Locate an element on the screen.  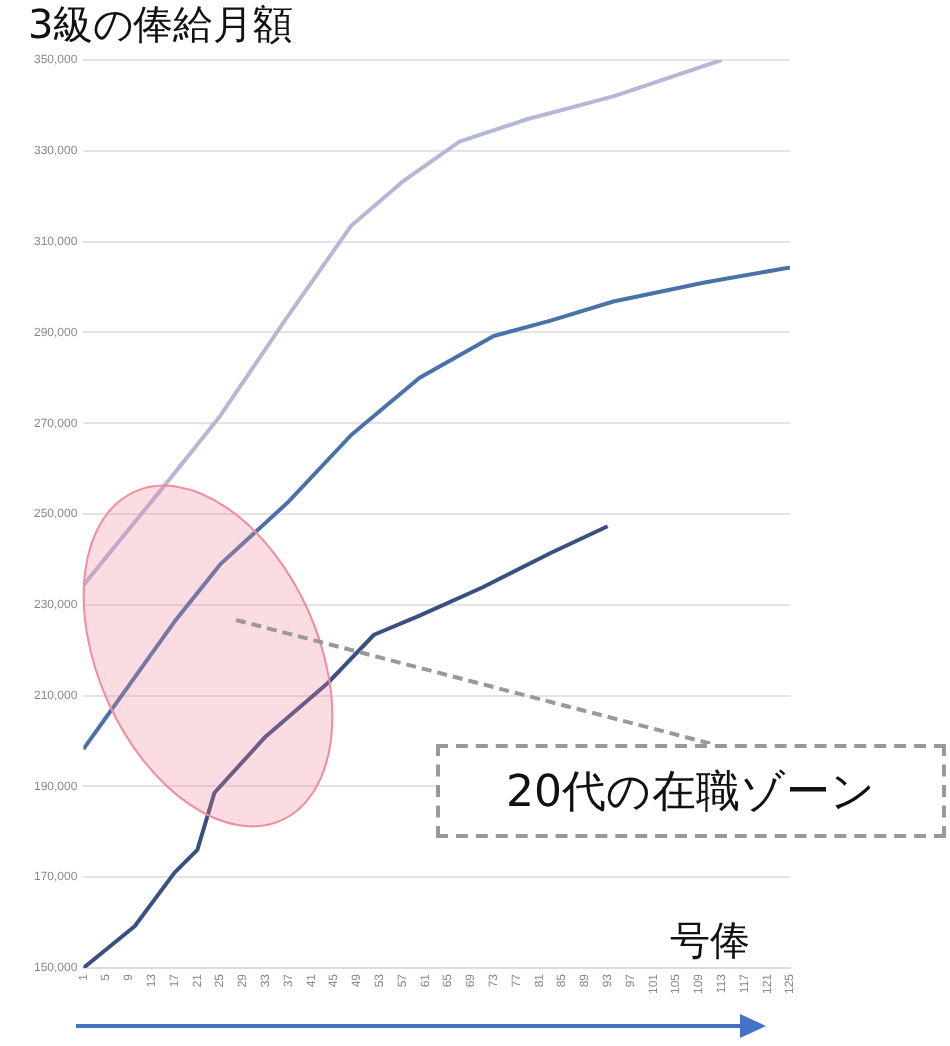
chart-title: 3級の俸給月額 is located at coordinates (161, 24).